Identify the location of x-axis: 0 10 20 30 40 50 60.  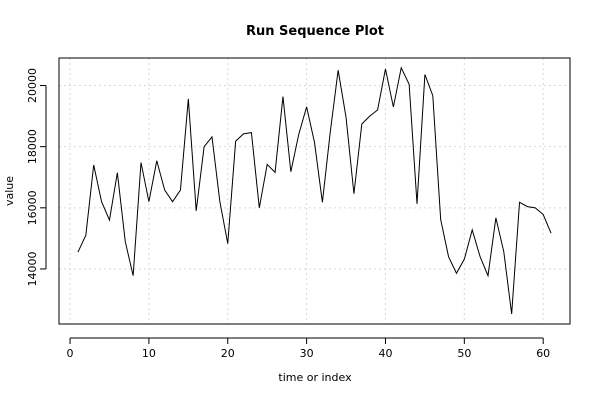
(308, 348).